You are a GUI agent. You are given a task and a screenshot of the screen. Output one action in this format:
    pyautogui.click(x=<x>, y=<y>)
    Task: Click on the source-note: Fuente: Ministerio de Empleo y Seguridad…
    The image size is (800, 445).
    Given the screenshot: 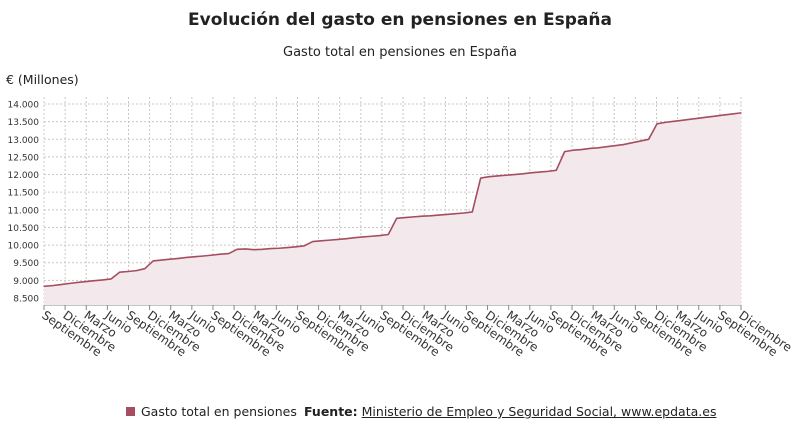 What is the action you would take?
    pyautogui.click(x=510, y=411)
    